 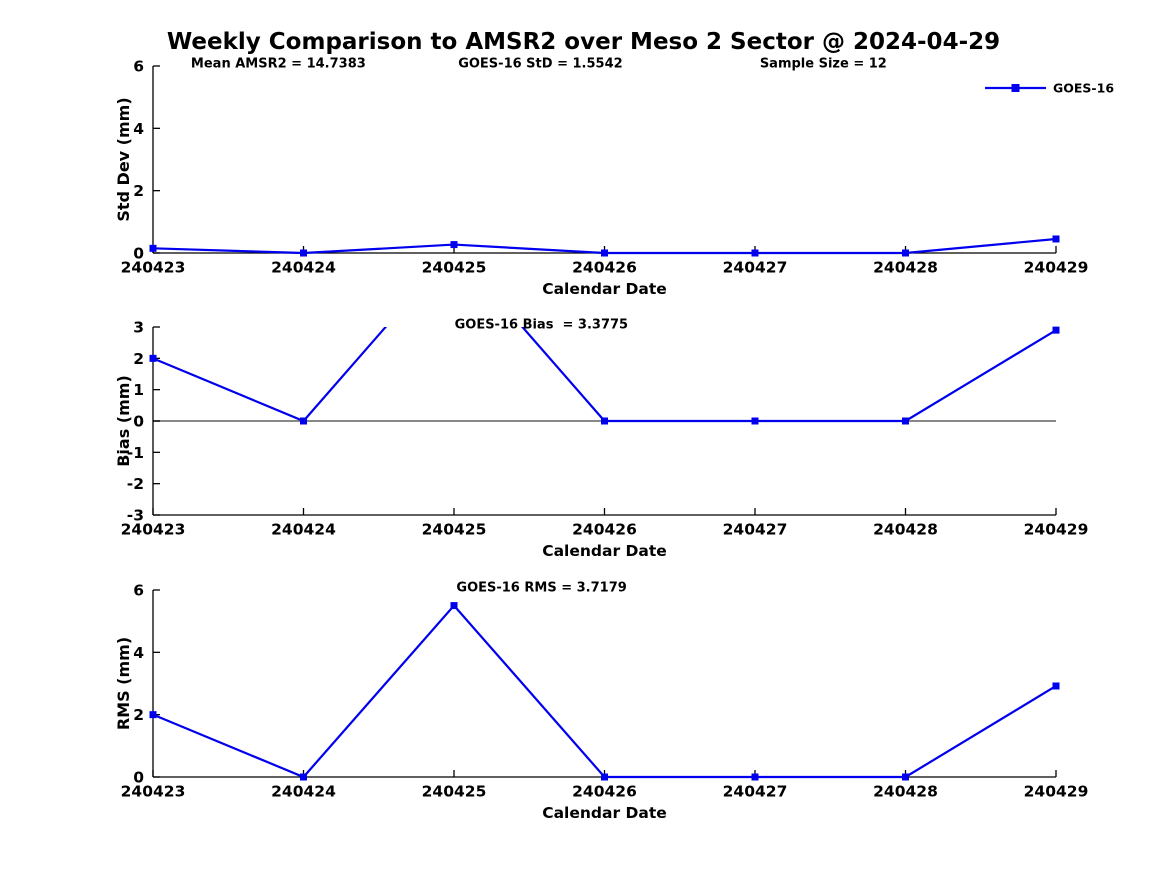 I want to click on legend-label: GOES-16, so click(x=1083, y=88).